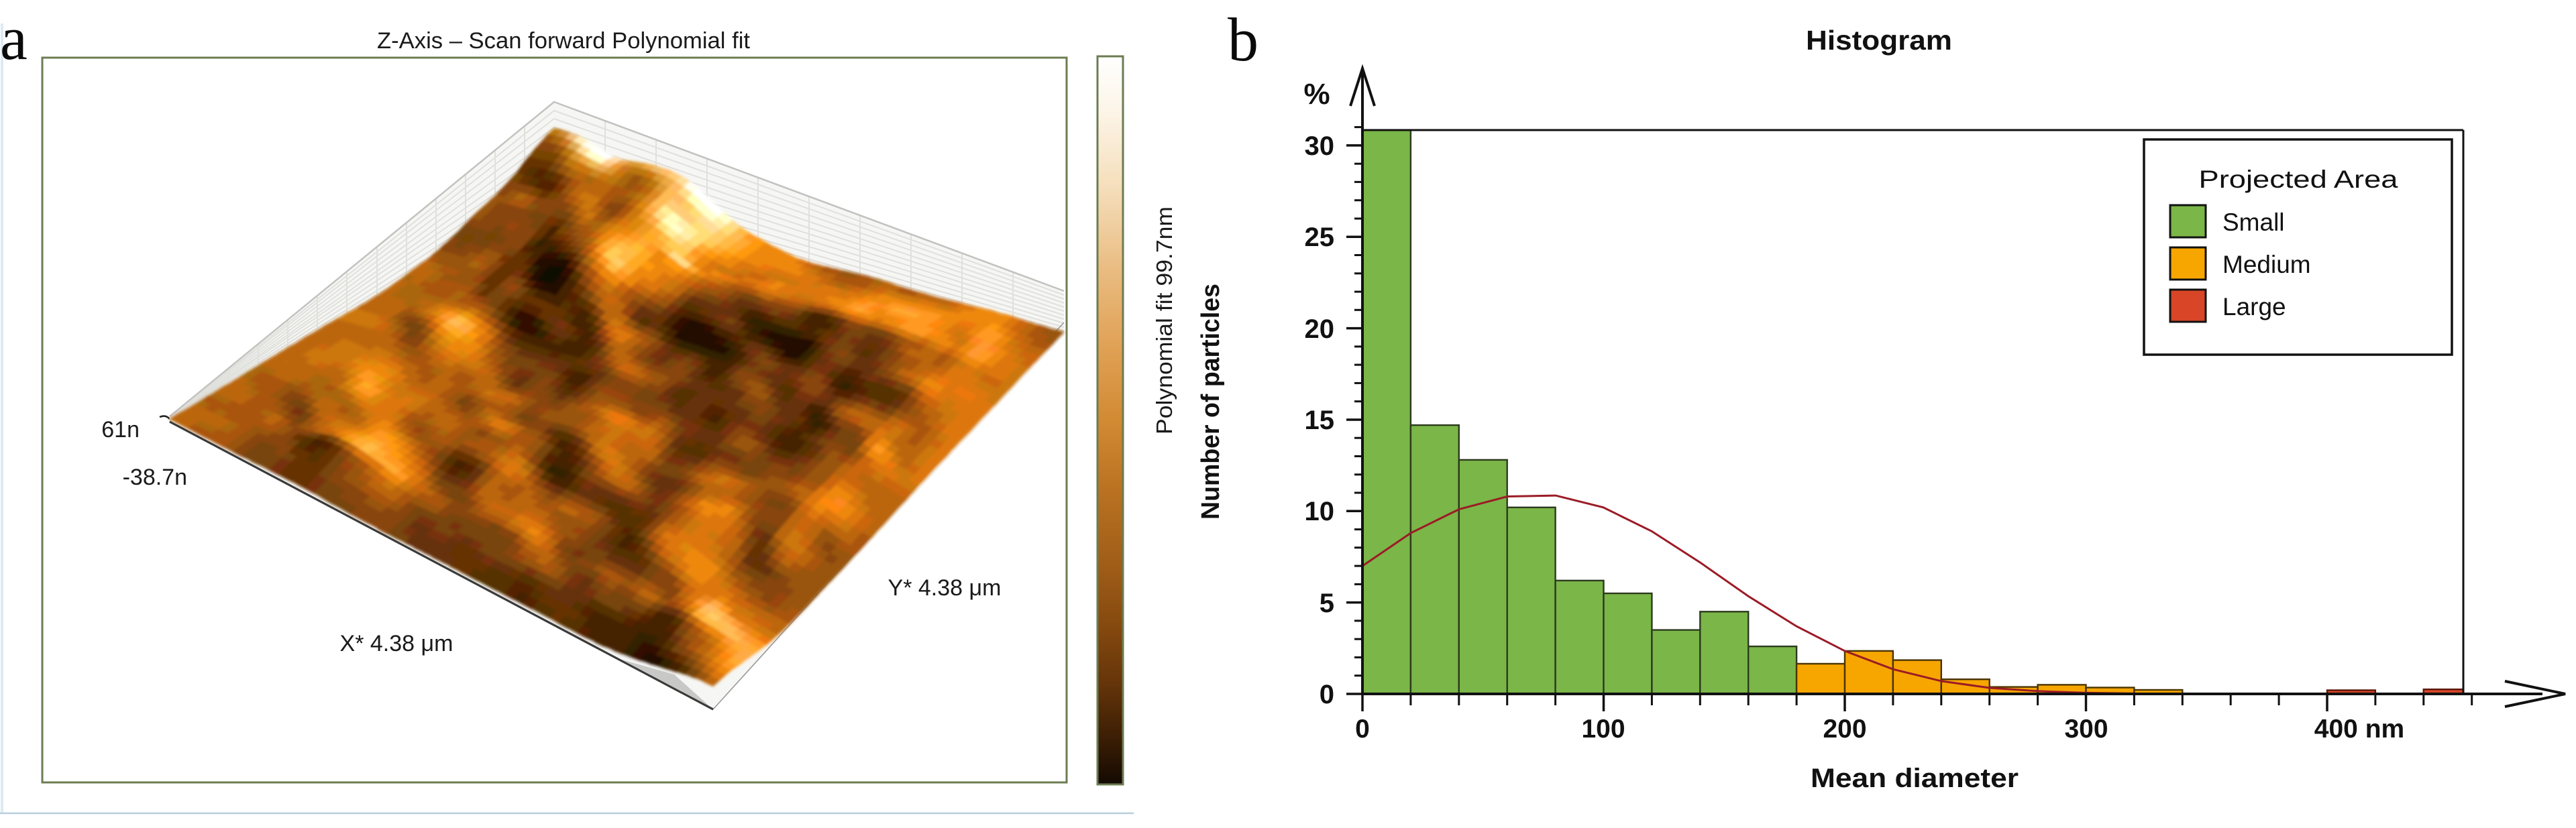 This screenshot has width=2576, height=828. I want to click on svg-text:Z-Axis – Scan forward Polynomi: Z-Axis – Scan forward Polynomial fit, so click(564, 41).